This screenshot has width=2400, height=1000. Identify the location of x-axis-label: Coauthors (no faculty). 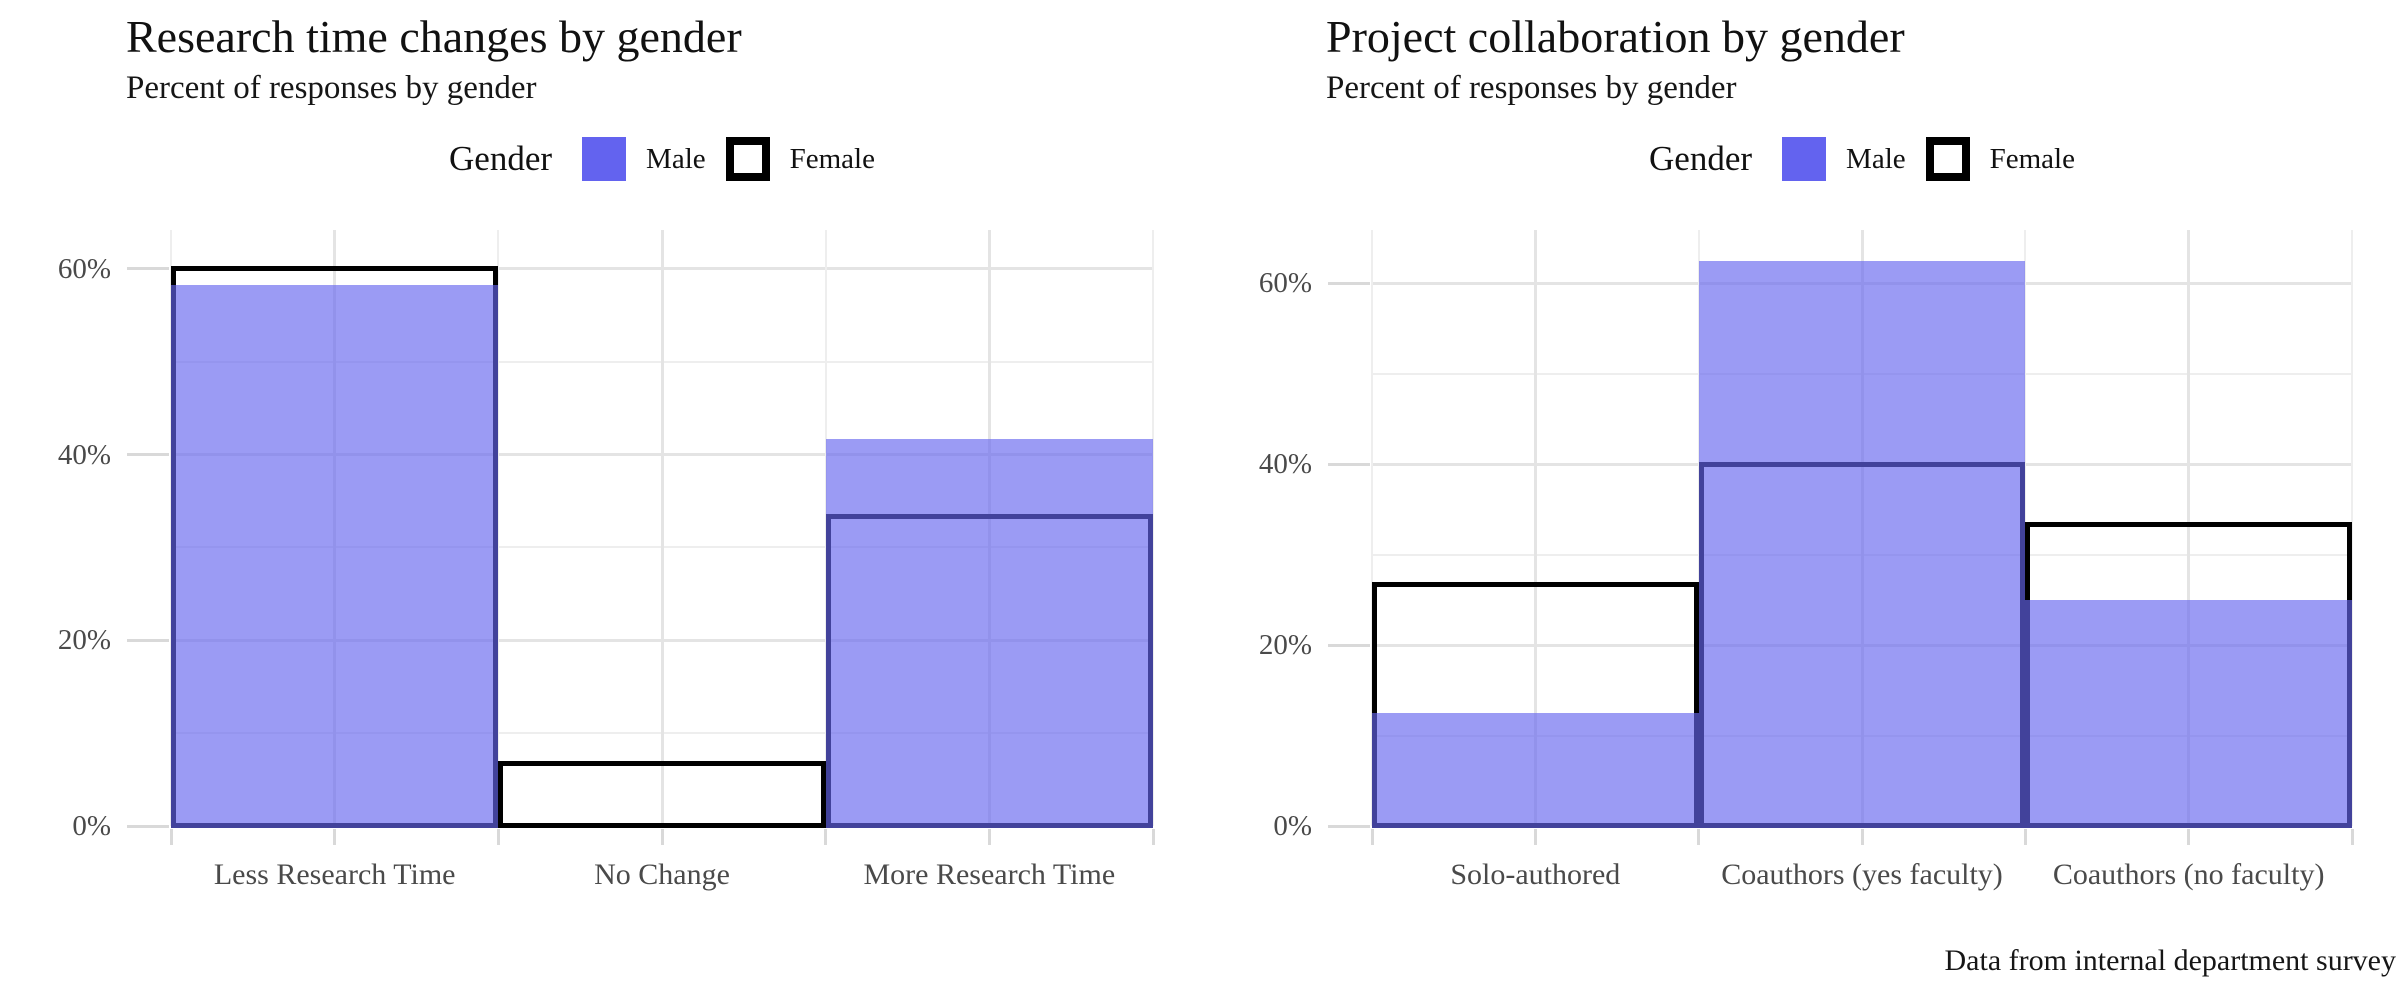
(2188, 874).